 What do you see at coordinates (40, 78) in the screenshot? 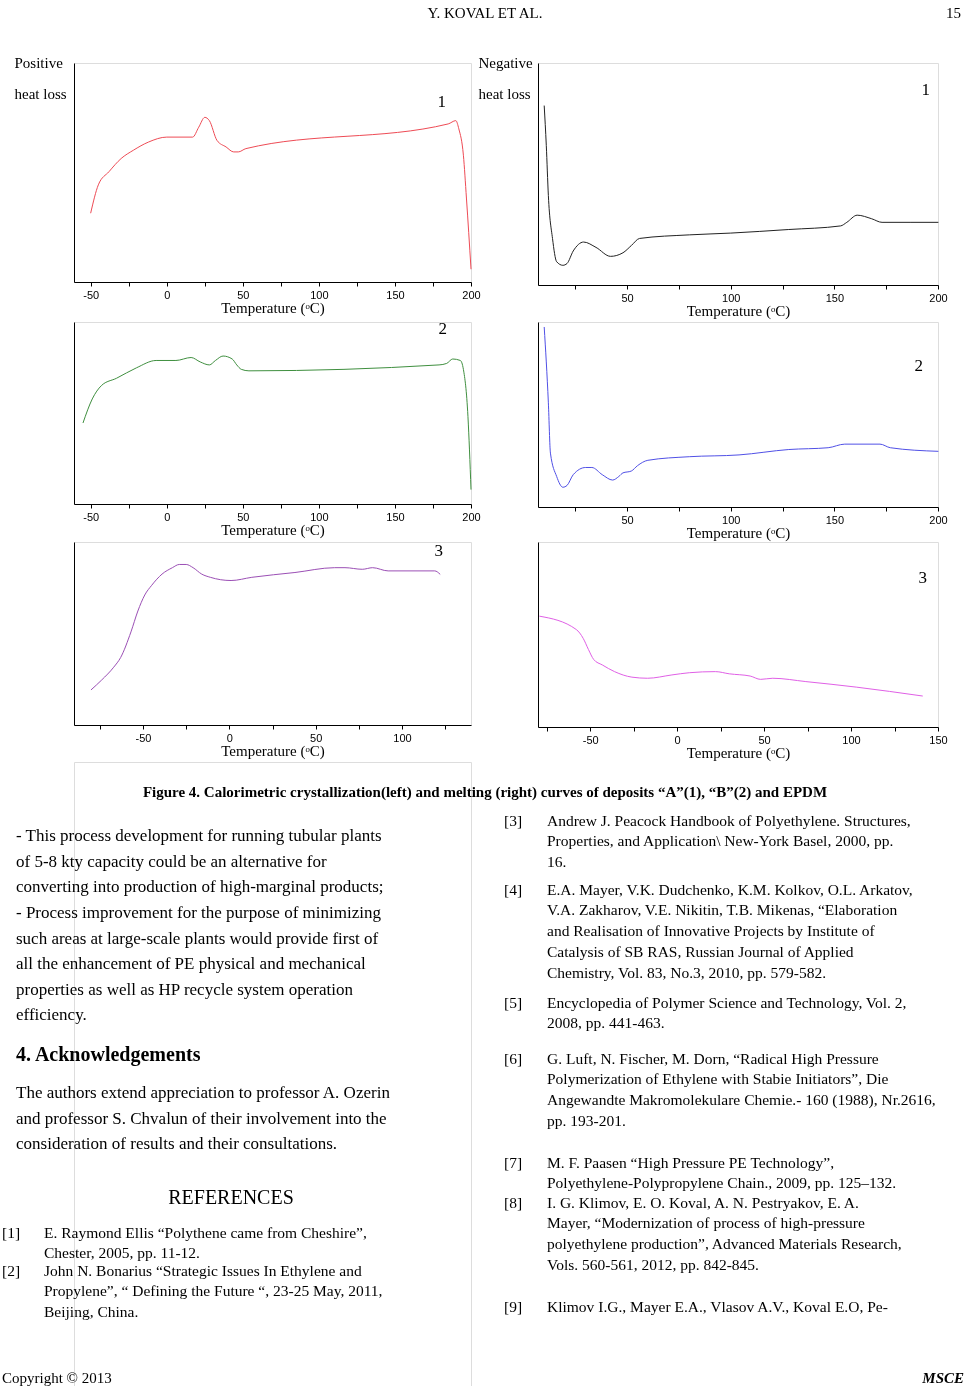
I see `y-axis-title: Positive heat loss` at bounding box center [40, 78].